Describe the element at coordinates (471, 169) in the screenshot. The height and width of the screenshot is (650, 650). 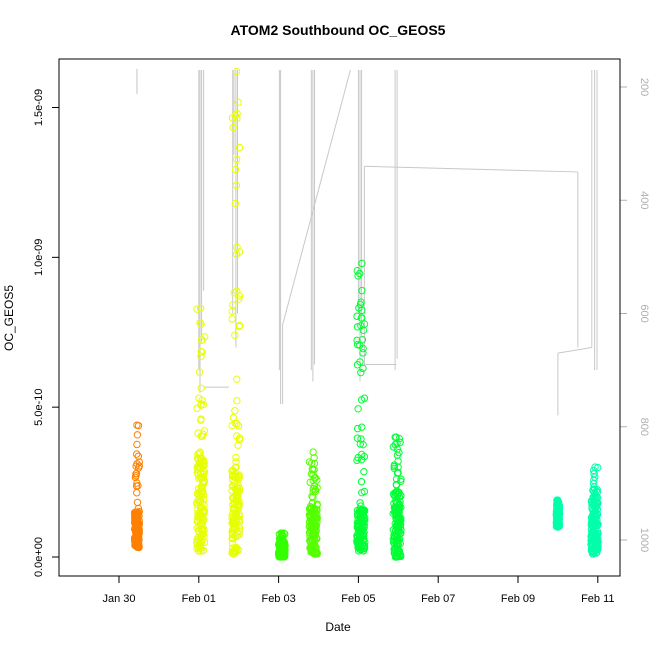
I see `pressure-trace-line` at that location.